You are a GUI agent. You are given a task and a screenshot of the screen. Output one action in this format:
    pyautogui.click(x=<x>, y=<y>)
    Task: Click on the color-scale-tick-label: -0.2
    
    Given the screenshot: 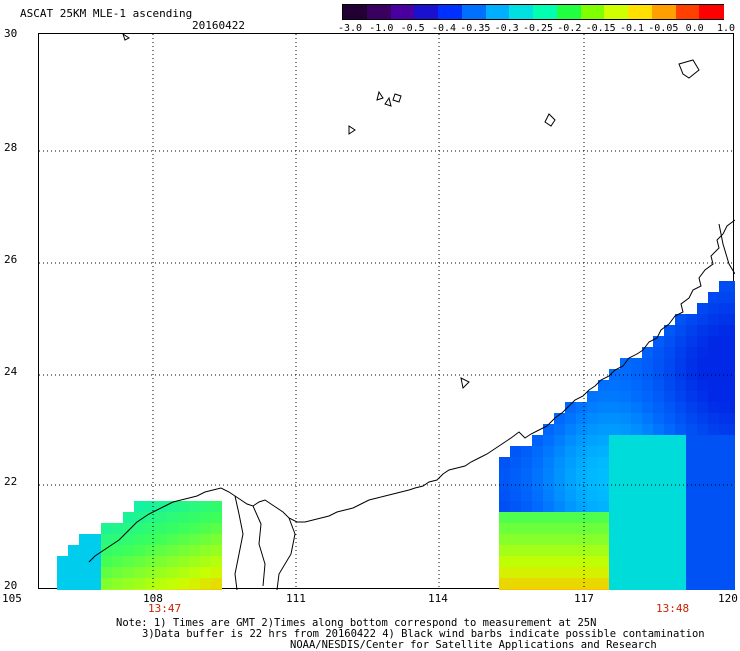 What is the action you would take?
    pyautogui.click(x=569, y=28)
    